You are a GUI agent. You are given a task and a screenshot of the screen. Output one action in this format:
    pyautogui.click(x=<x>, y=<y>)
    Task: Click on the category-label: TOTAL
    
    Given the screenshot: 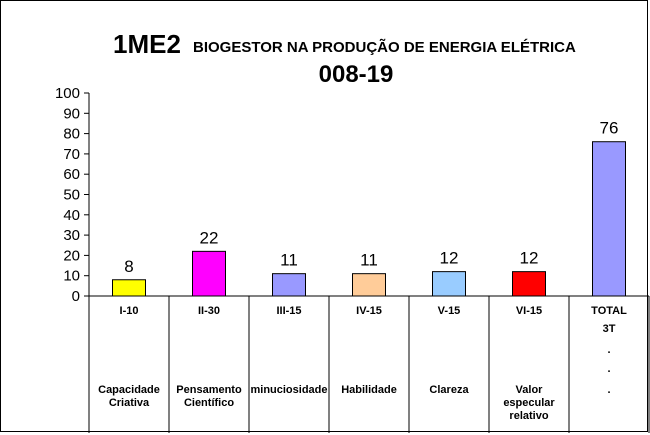 What is the action you would take?
    pyautogui.click(x=609, y=311)
    